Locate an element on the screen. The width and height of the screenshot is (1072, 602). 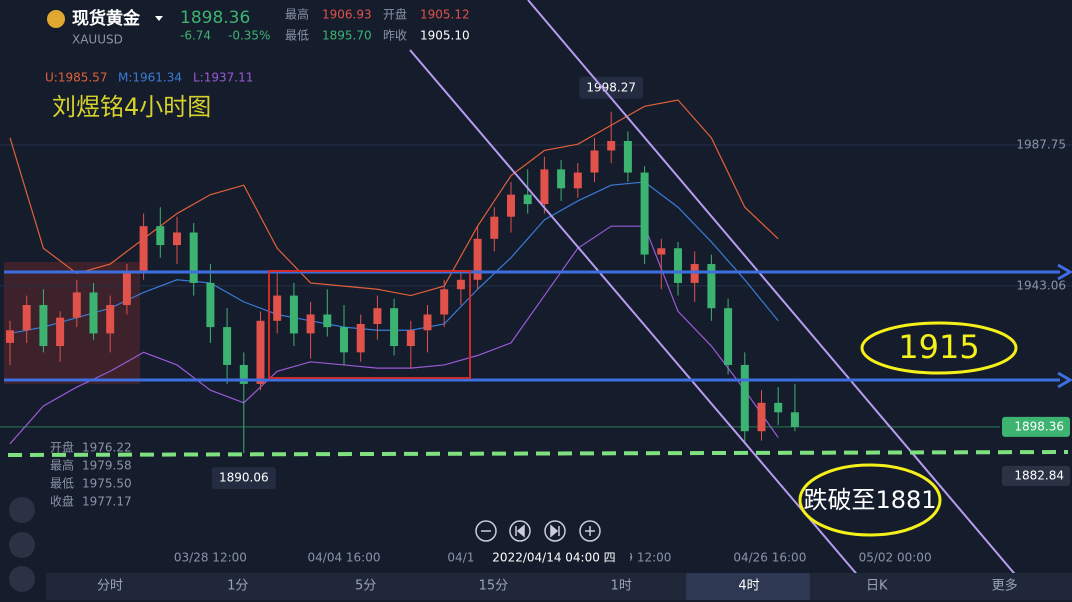
scroll-end is located at coordinates (555, 531).